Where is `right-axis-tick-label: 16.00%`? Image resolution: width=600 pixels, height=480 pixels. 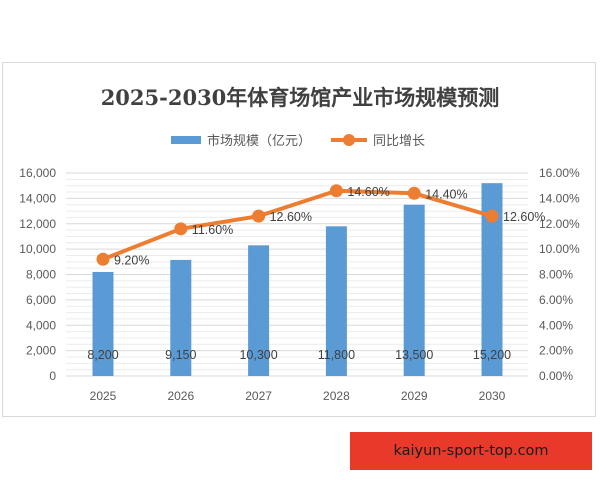 right-axis-tick-label: 16.00% is located at coordinates (559, 173).